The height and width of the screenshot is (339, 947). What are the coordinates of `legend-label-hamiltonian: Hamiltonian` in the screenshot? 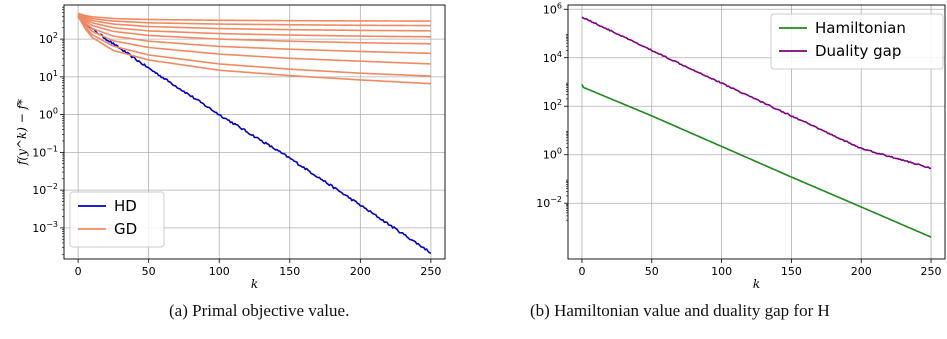 It's located at (860, 28).